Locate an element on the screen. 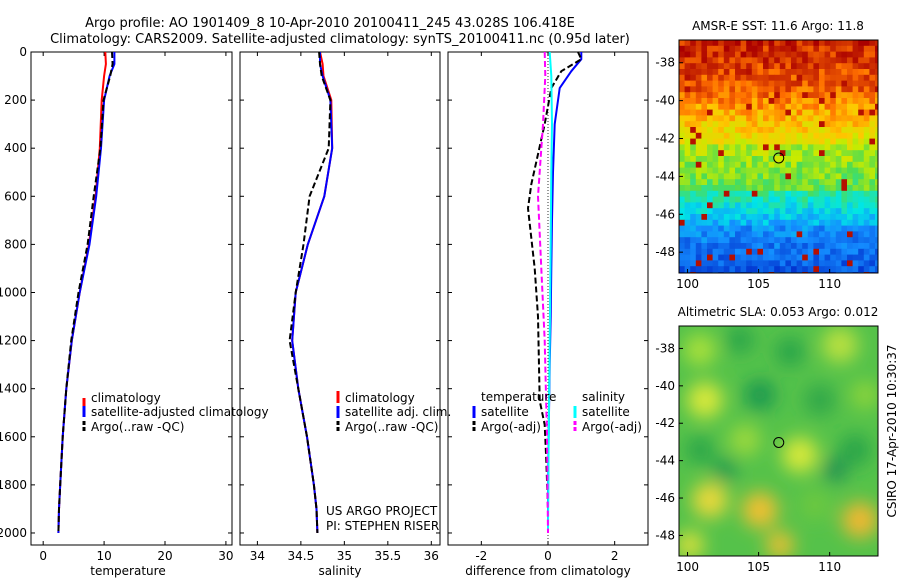 The width and height of the screenshot is (900, 580). y-tick-label: 400 is located at coordinates (15, 148).